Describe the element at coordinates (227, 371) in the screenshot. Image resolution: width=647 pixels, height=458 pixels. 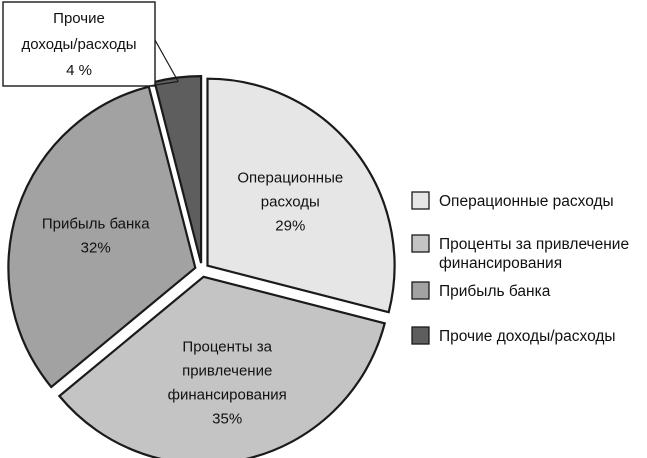
I see `slice-label-fin: привлечение` at that location.